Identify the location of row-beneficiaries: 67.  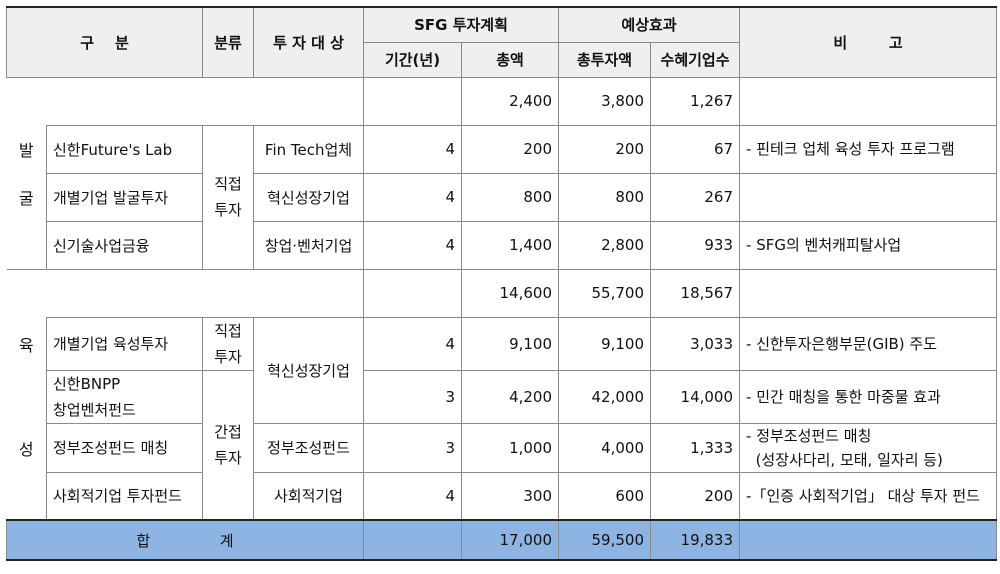
(695, 149).